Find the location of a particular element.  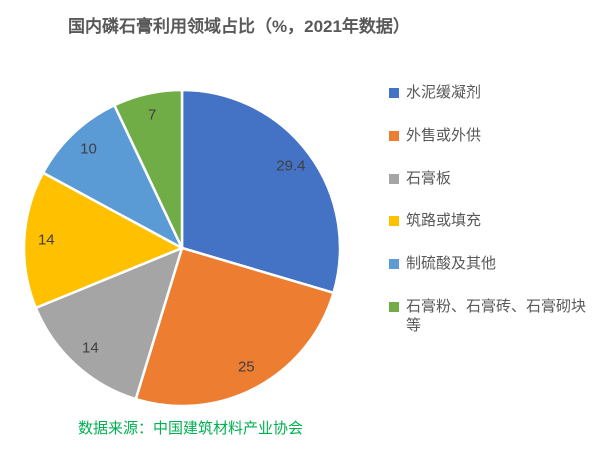

chart-title: 国内磷石膏利用领域占比（%，2021年数据） is located at coordinates (239, 26).